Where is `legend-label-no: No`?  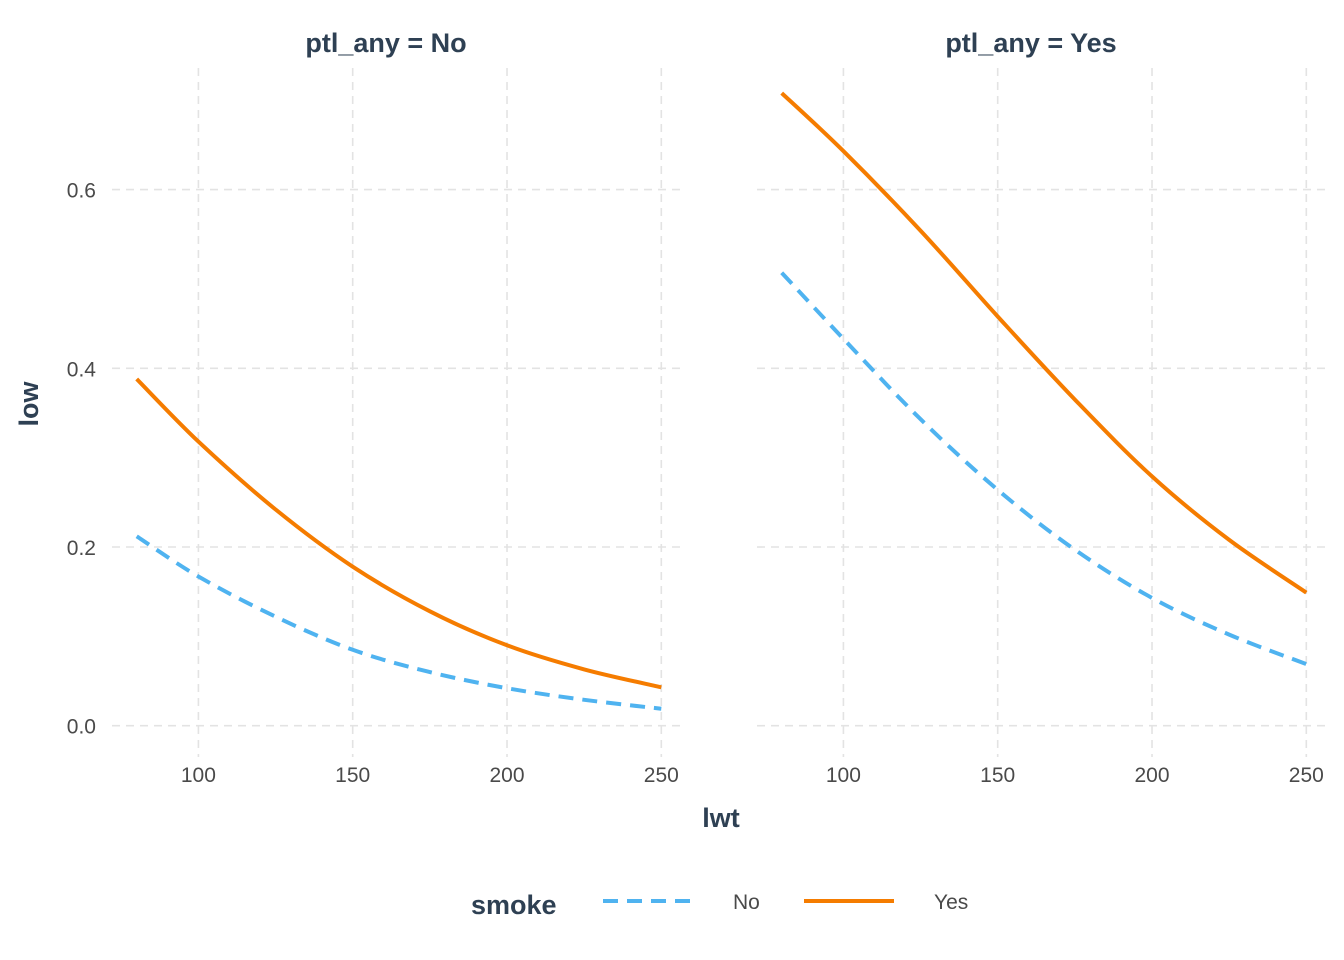 legend-label-no: No is located at coordinates (746, 902).